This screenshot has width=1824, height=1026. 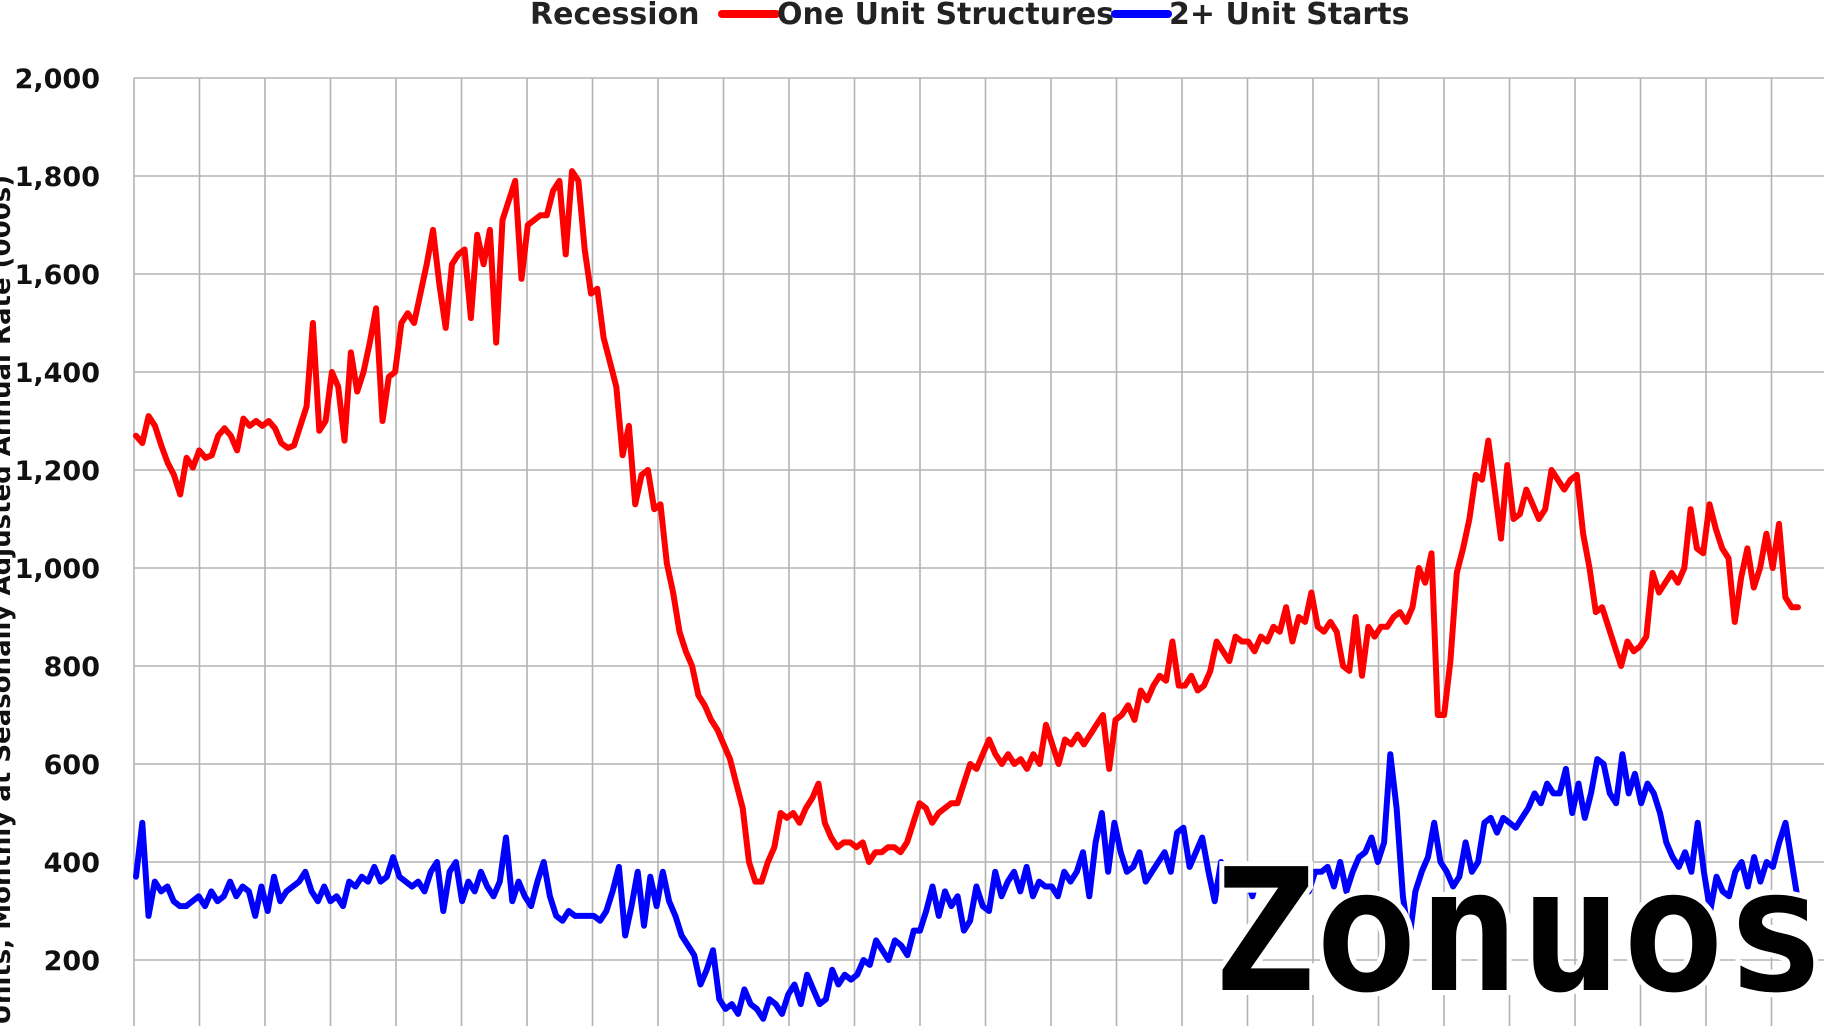 What do you see at coordinates (57, 373) in the screenshot?
I see `y-tick-label: 1,400` at bounding box center [57, 373].